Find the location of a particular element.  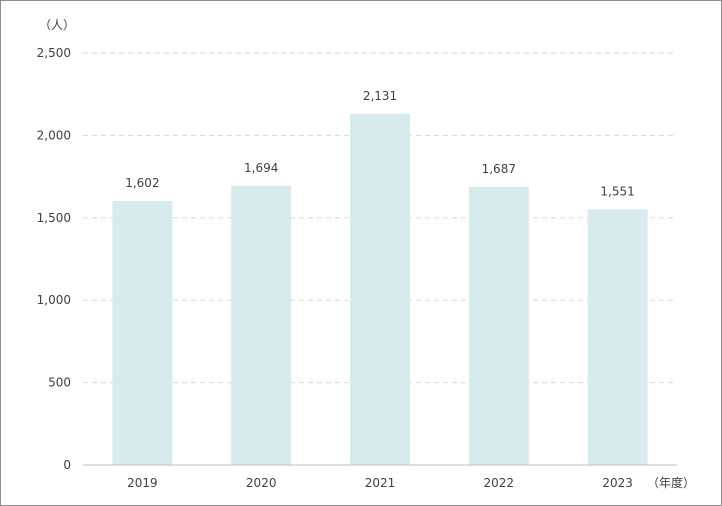

bar-2021 is located at coordinates (380, 289).